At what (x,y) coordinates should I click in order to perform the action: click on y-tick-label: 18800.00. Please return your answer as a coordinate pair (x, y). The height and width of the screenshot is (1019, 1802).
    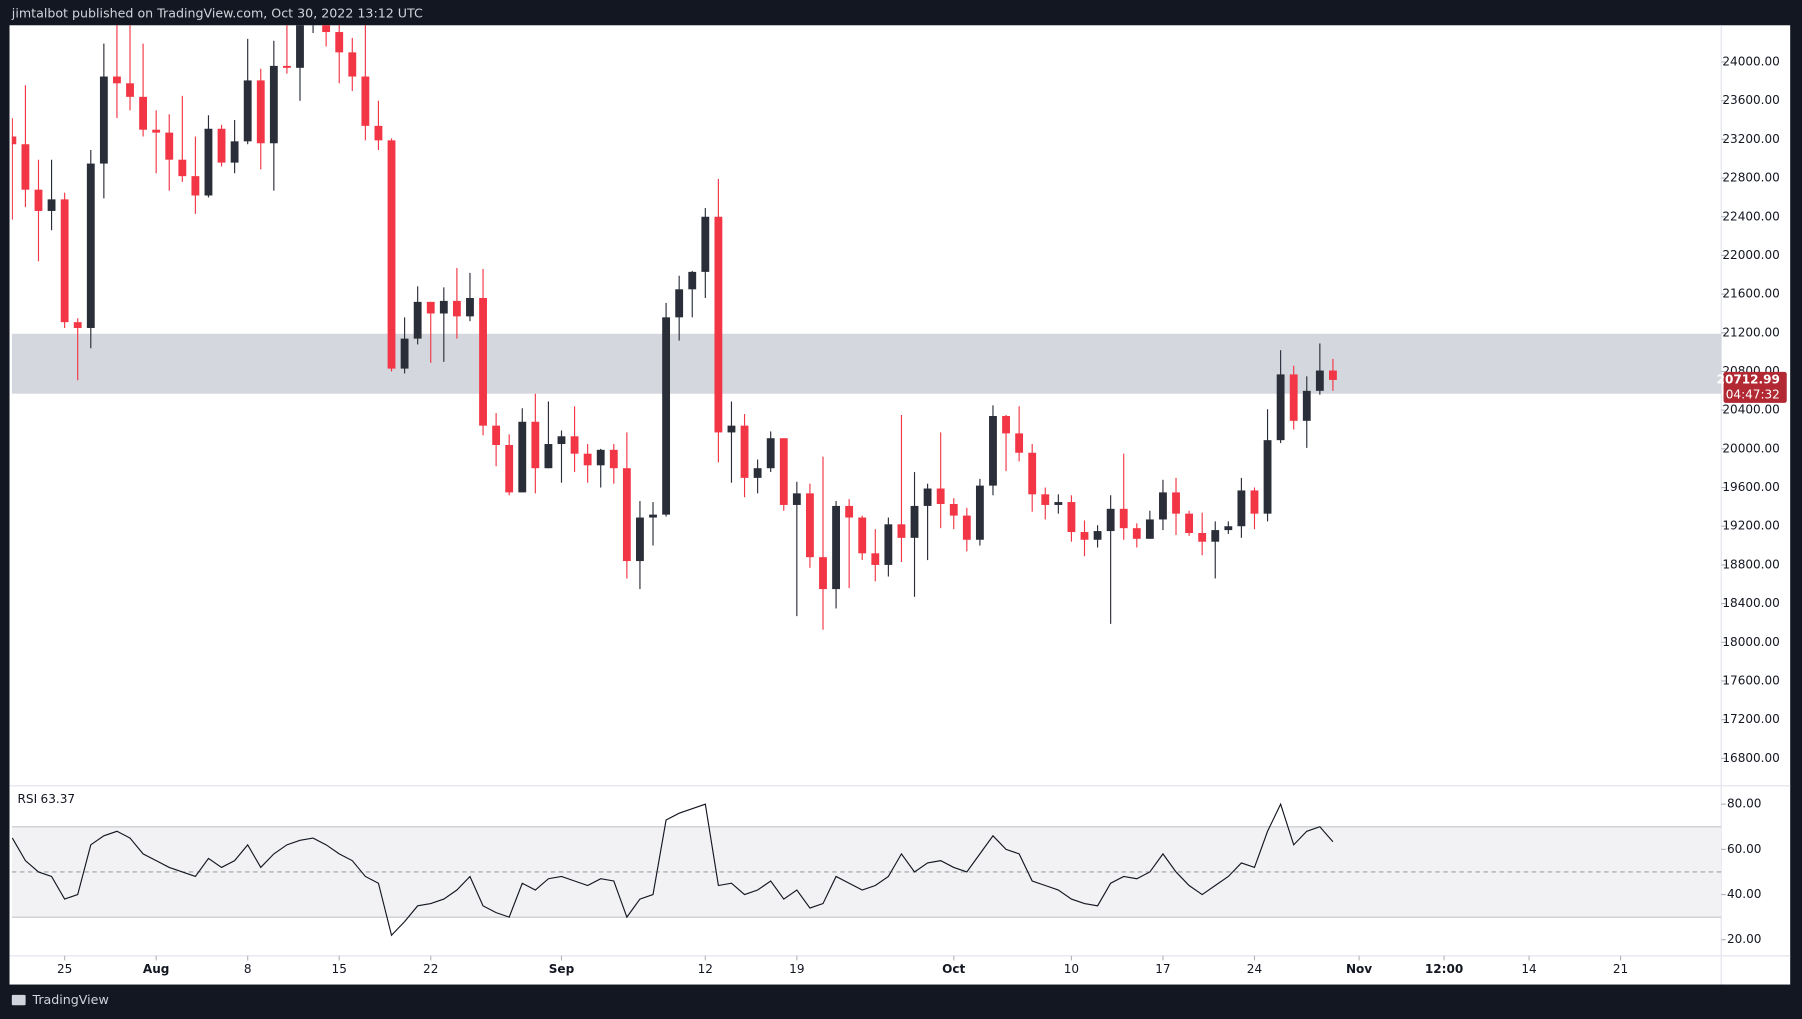
    Looking at the image, I should click on (1750, 564).